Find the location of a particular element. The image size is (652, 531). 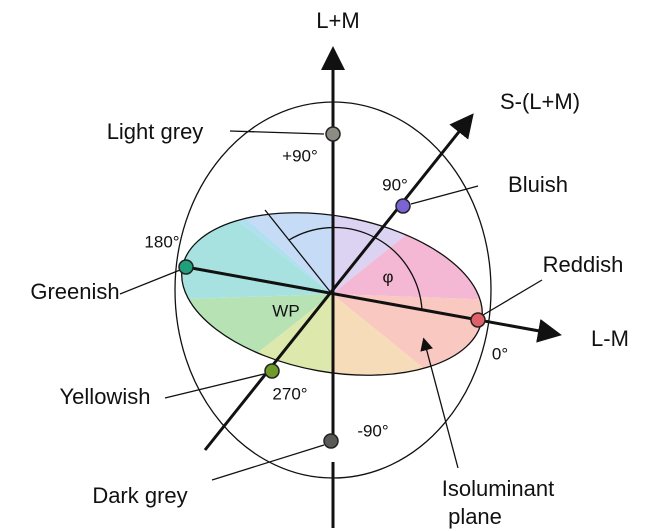

angle-label: 180° is located at coordinates (161, 241).